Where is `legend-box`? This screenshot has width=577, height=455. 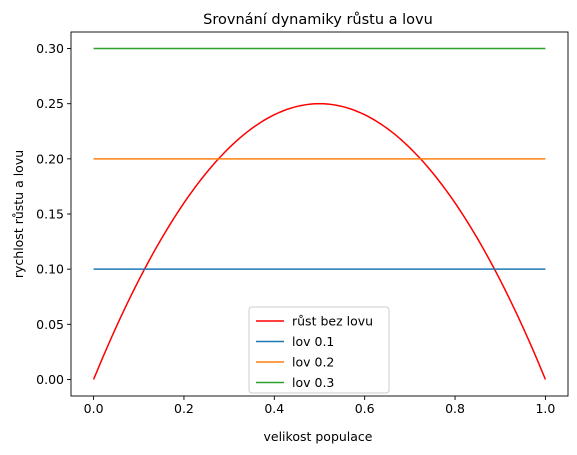 legend-box is located at coordinates (319, 350).